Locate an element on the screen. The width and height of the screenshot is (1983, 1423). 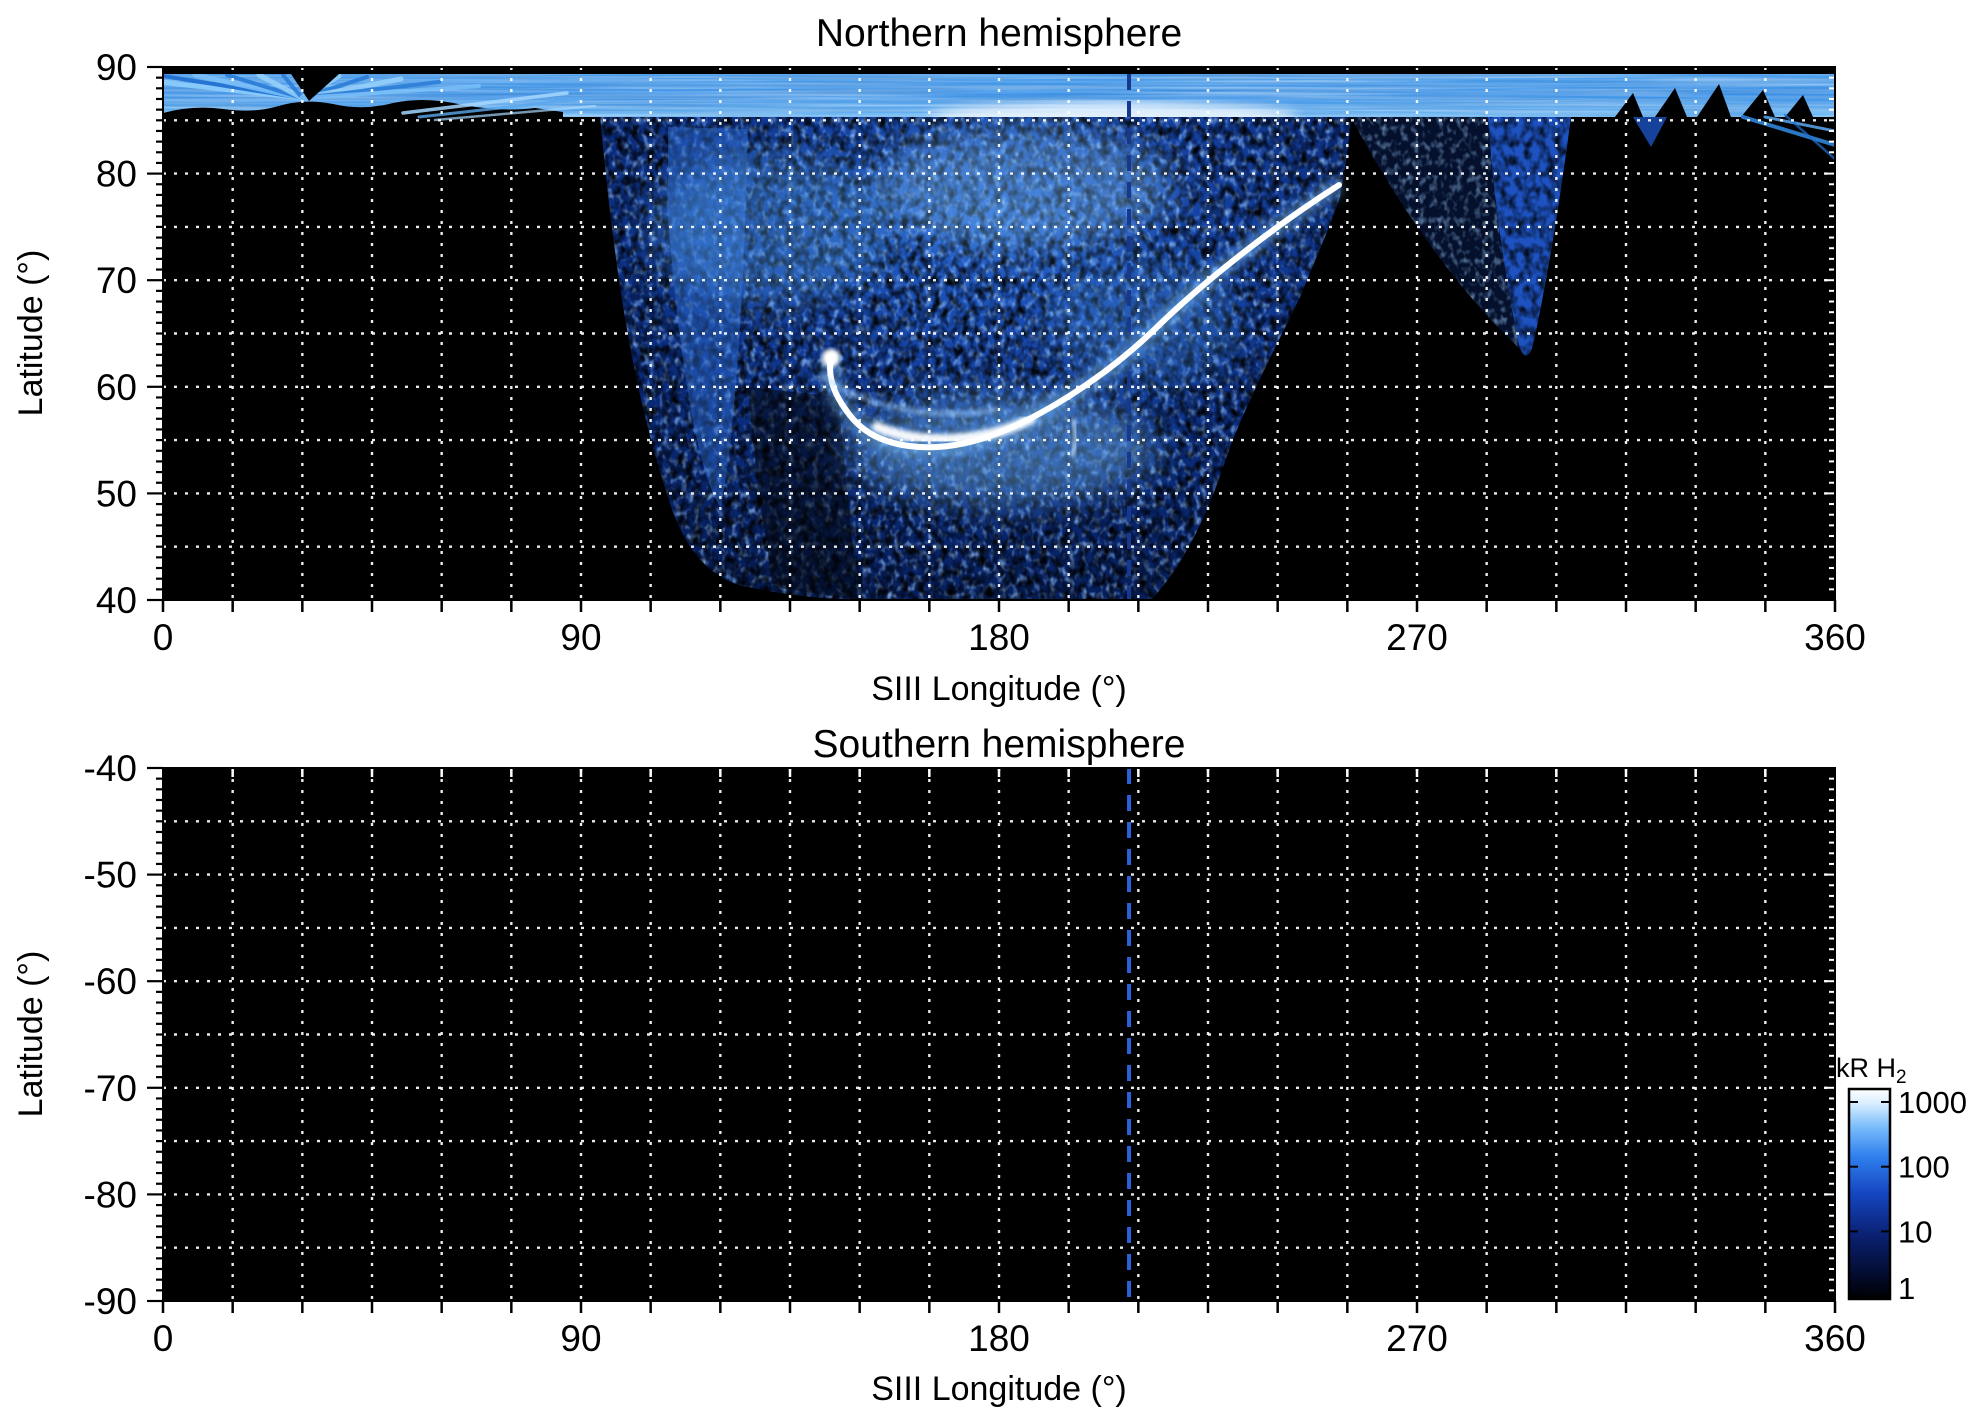
north-panel-title: Northern hemisphere is located at coordinates (999, 33).